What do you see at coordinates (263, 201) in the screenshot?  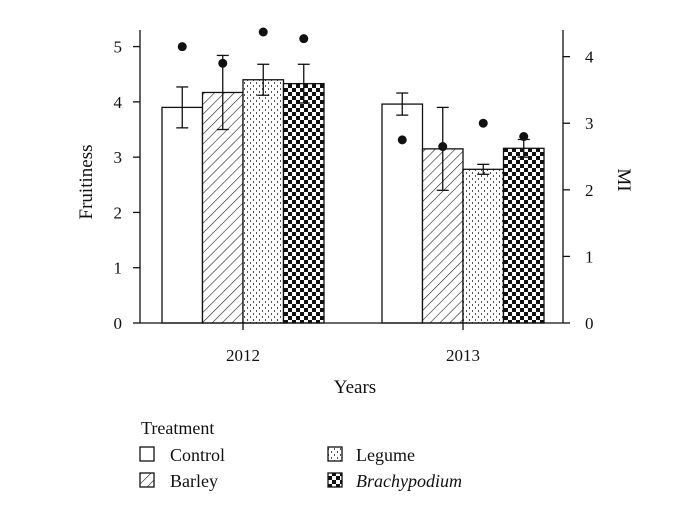 I see `bar-legume-2012` at bounding box center [263, 201].